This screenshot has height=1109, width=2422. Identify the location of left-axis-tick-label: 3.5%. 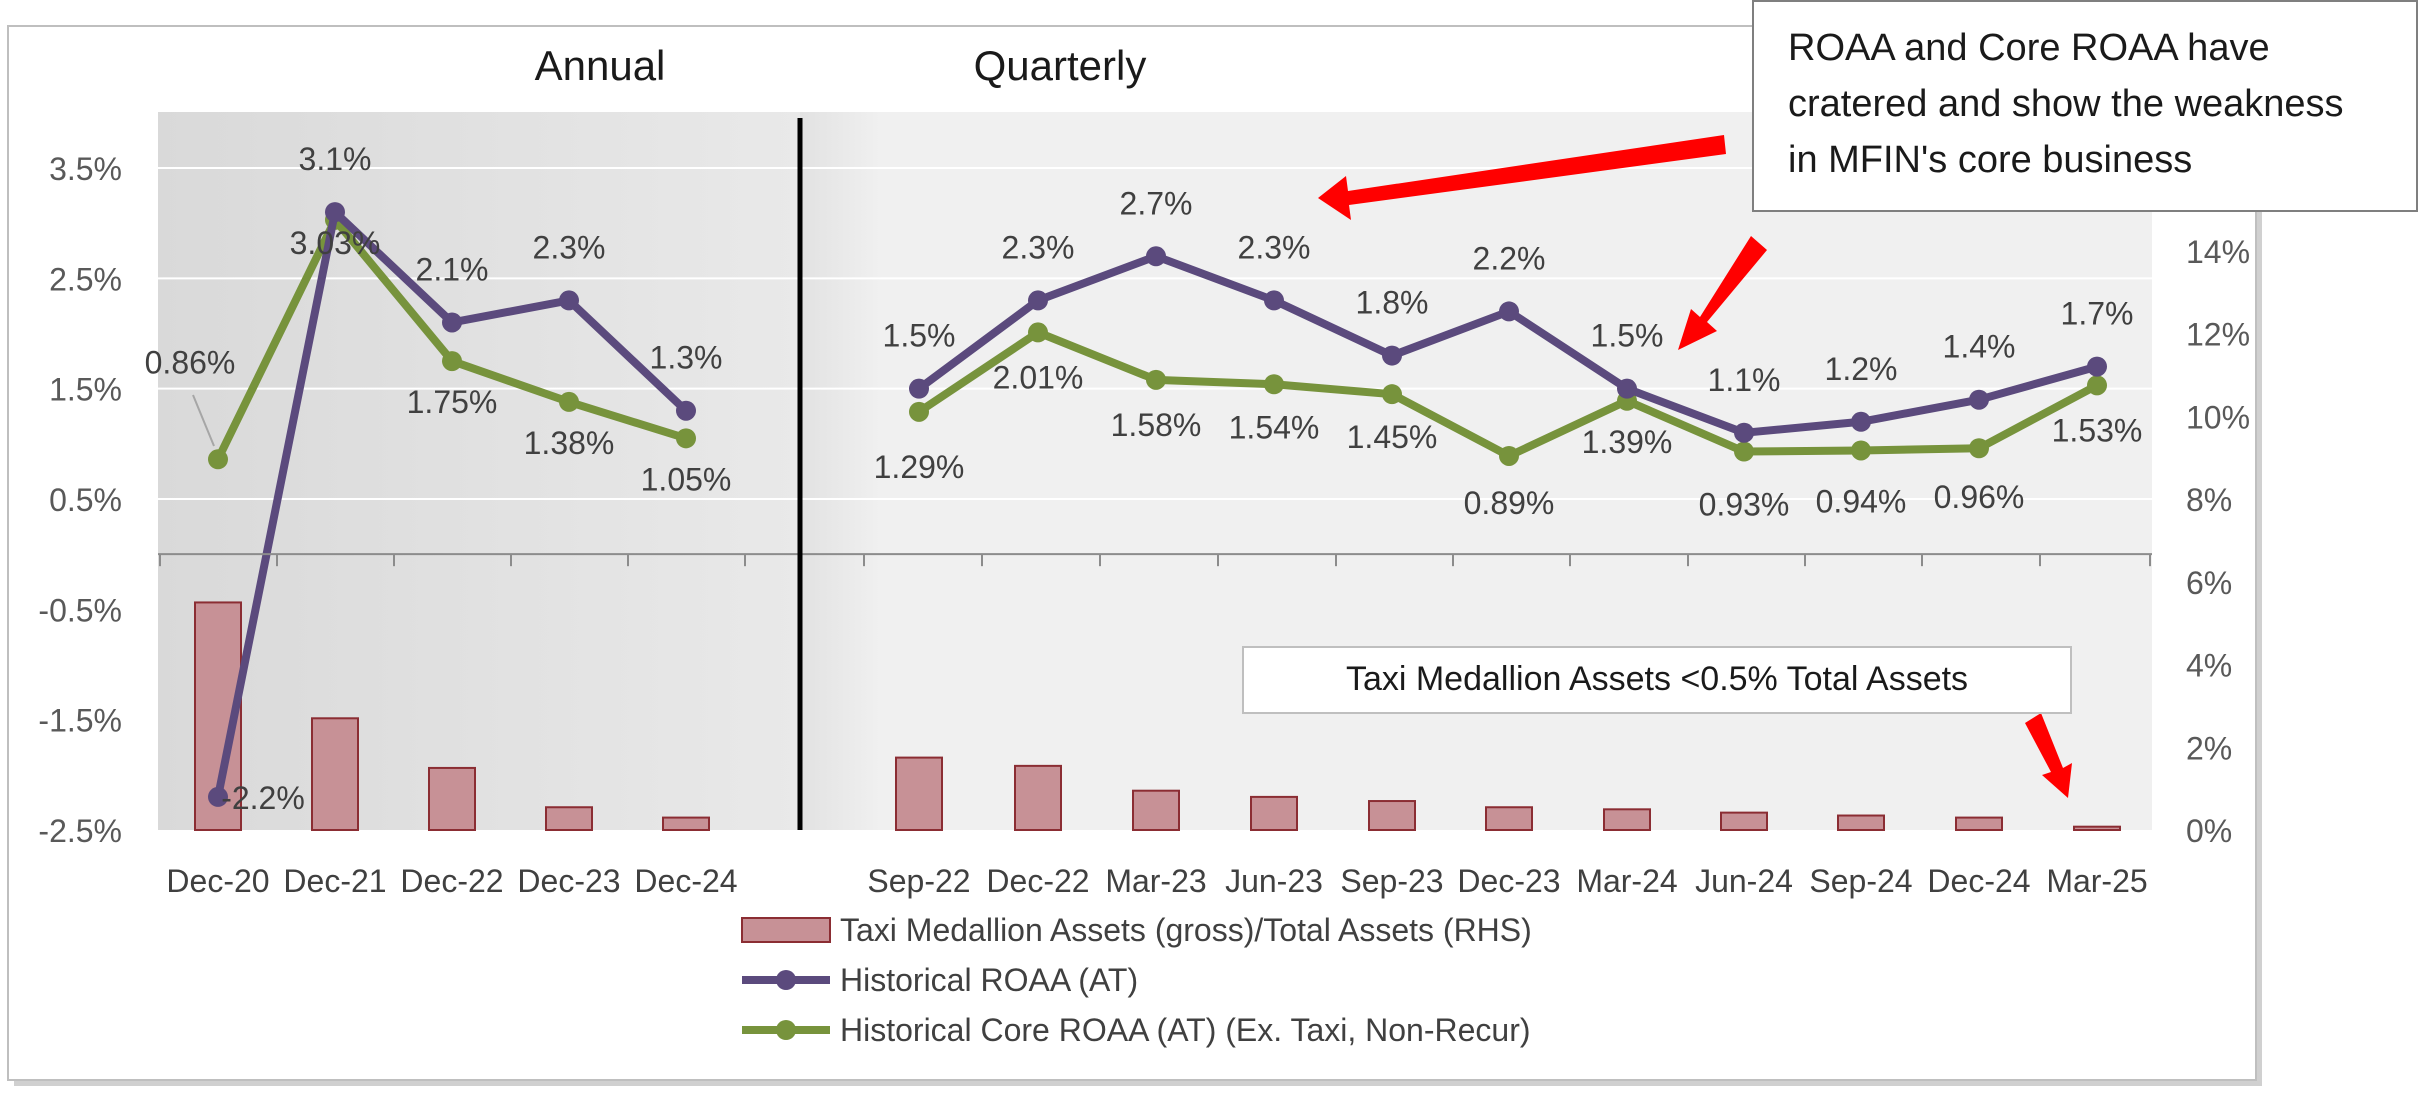
(85, 169).